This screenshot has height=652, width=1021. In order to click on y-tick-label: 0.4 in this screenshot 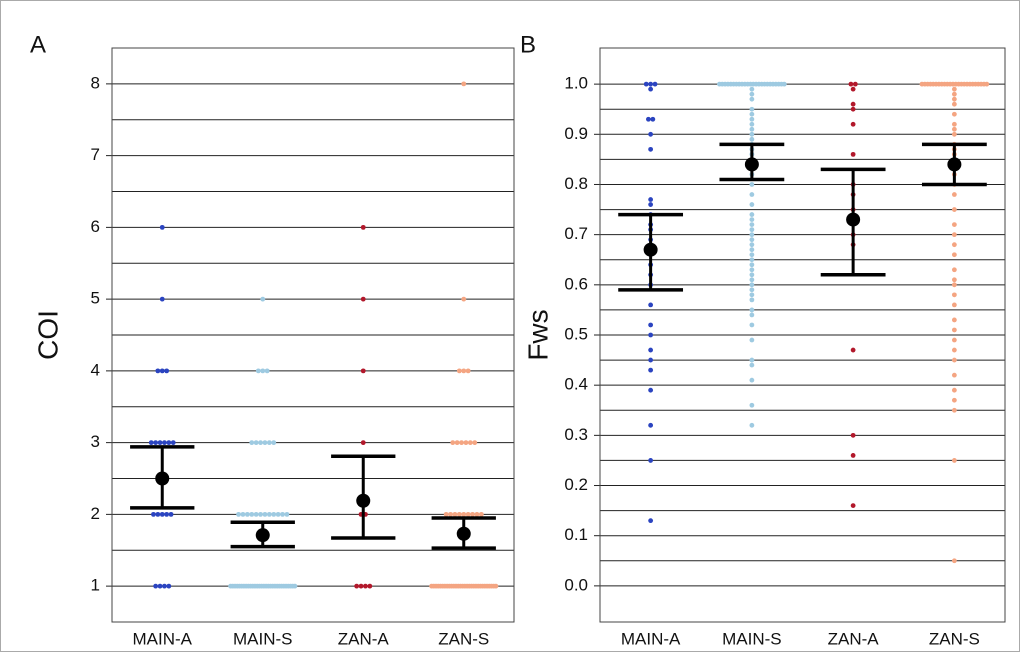, I will do `click(576, 384)`.